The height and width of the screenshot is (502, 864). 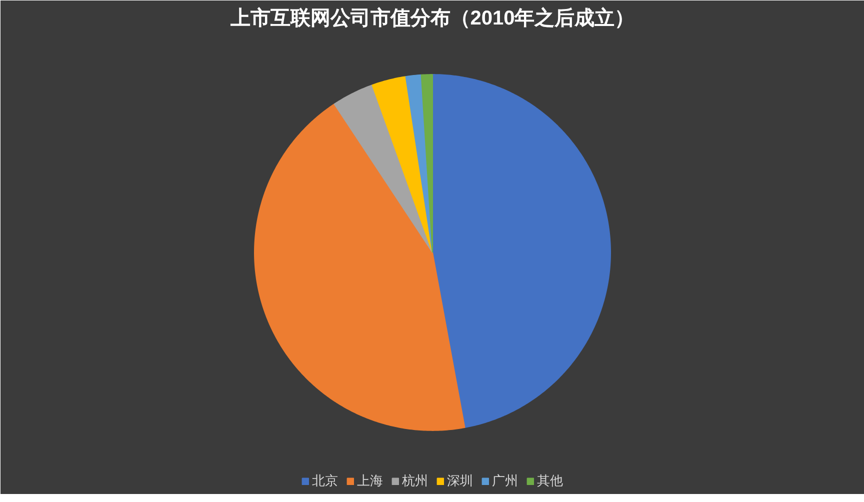 What do you see at coordinates (415, 481) in the screenshot?
I see `legend-label: 杭州` at bounding box center [415, 481].